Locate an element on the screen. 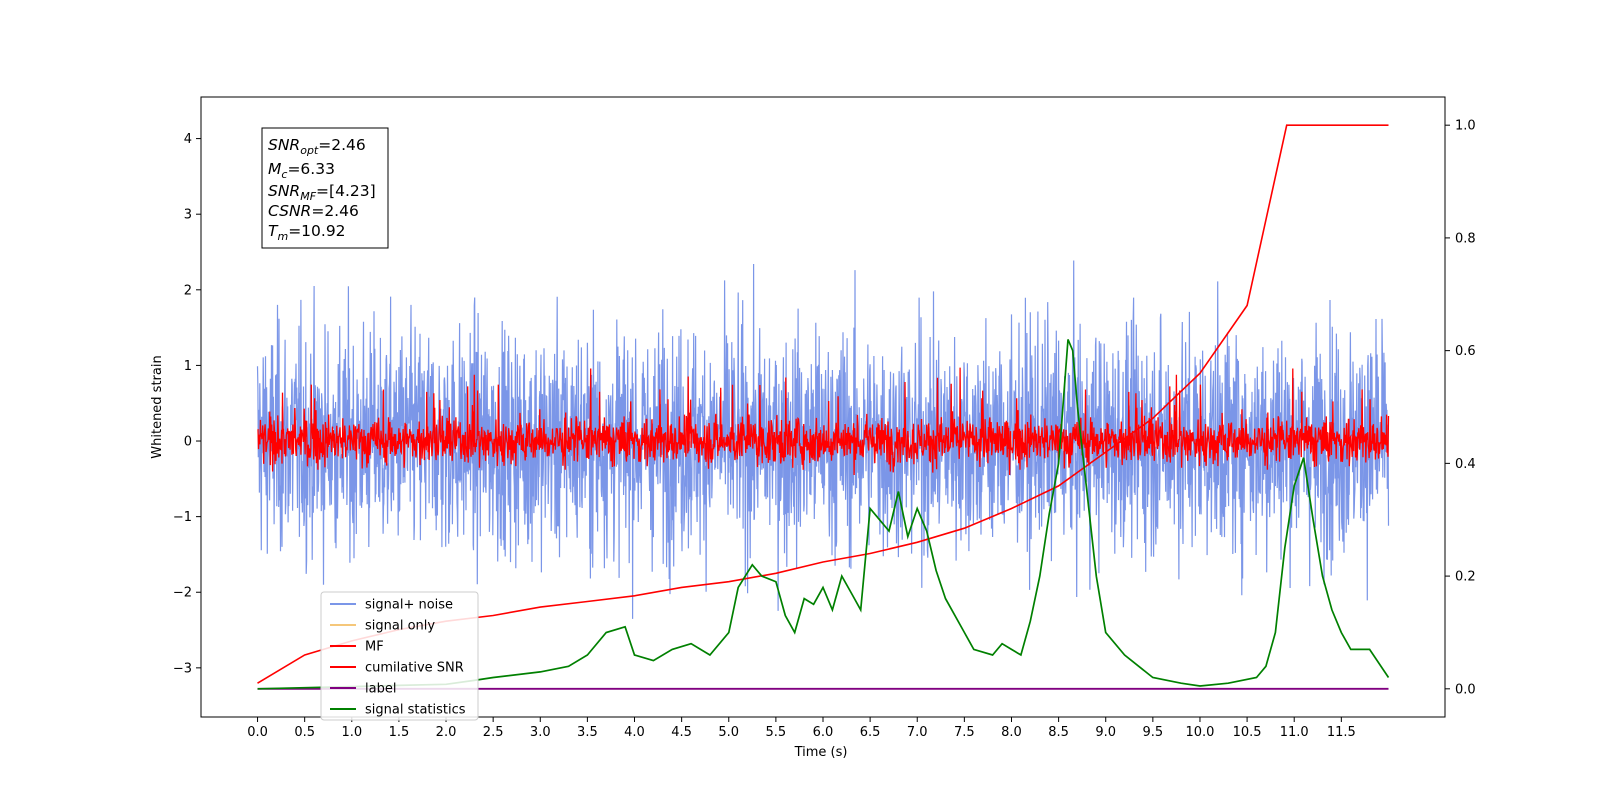 The height and width of the screenshot is (800, 1600). legend-frame is located at coordinates (399, 656).